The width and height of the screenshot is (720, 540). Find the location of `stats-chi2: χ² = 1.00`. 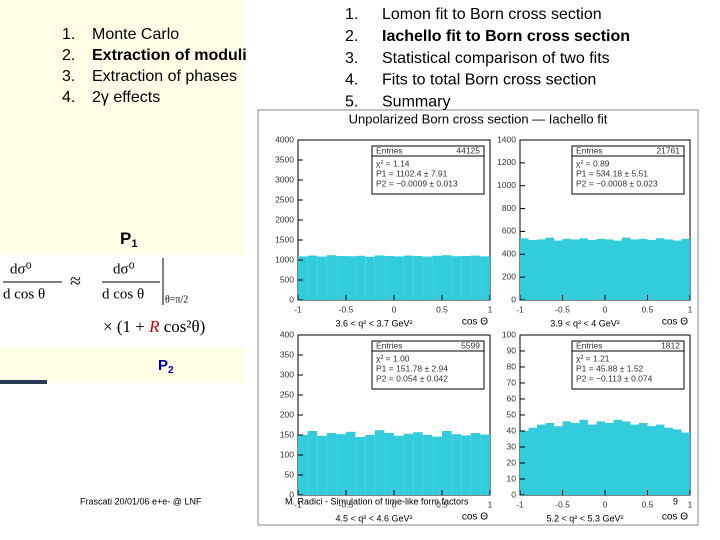

stats-chi2: χ² = 1.00 is located at coordinates (393, 358).